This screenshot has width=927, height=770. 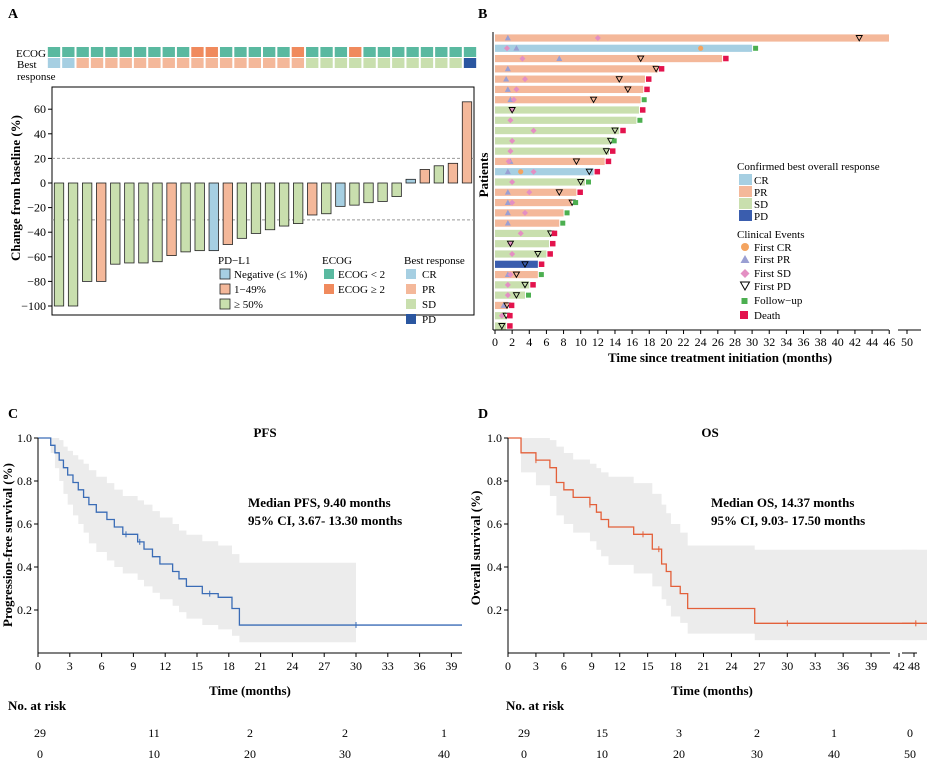 I want to click on pfs-x-tick-label: 18, so click(x=229, y=666).